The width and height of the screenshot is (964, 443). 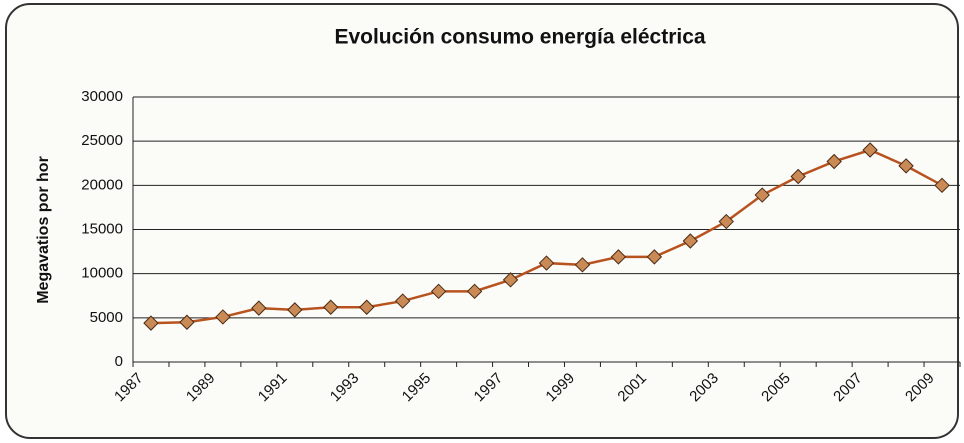 What do you see at coordinates (43, 230) in the screenshot?
I see `y-axis-label: Megavatios por hor` at bounding box center [43, 230].